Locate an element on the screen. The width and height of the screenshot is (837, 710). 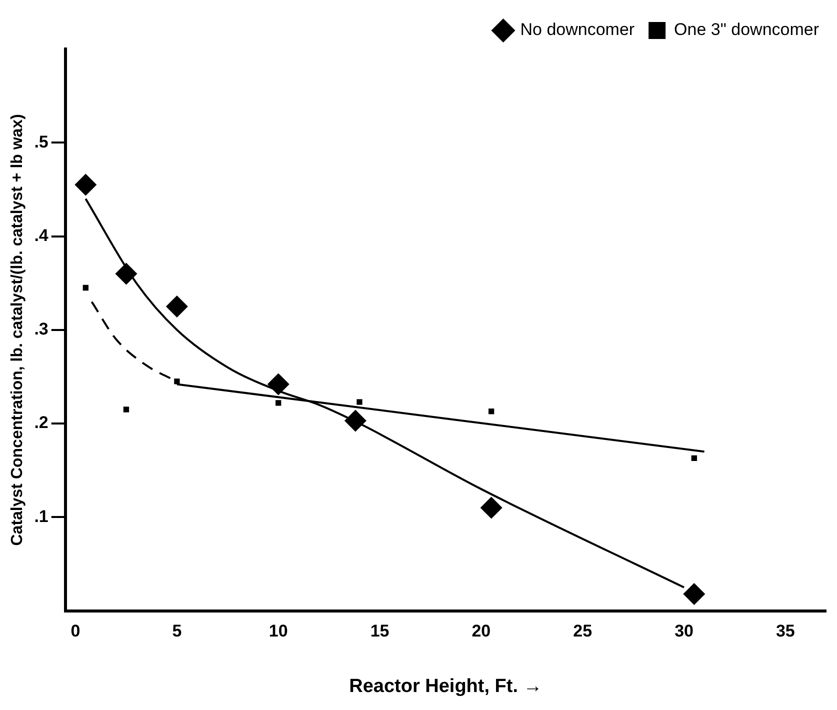
y-tick-label: .2 is located at coordinates (41, 422).